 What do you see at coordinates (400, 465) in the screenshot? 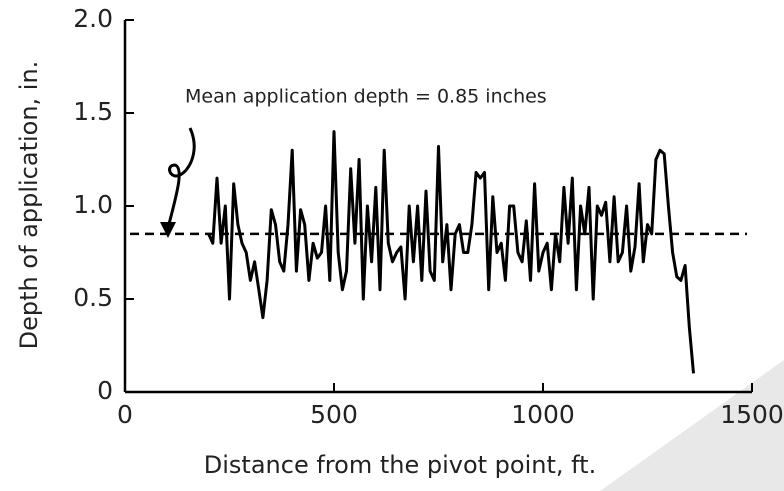
I see `x-axis-label: Distance from the pivot point, ft.` at bounding box center [400, 465].